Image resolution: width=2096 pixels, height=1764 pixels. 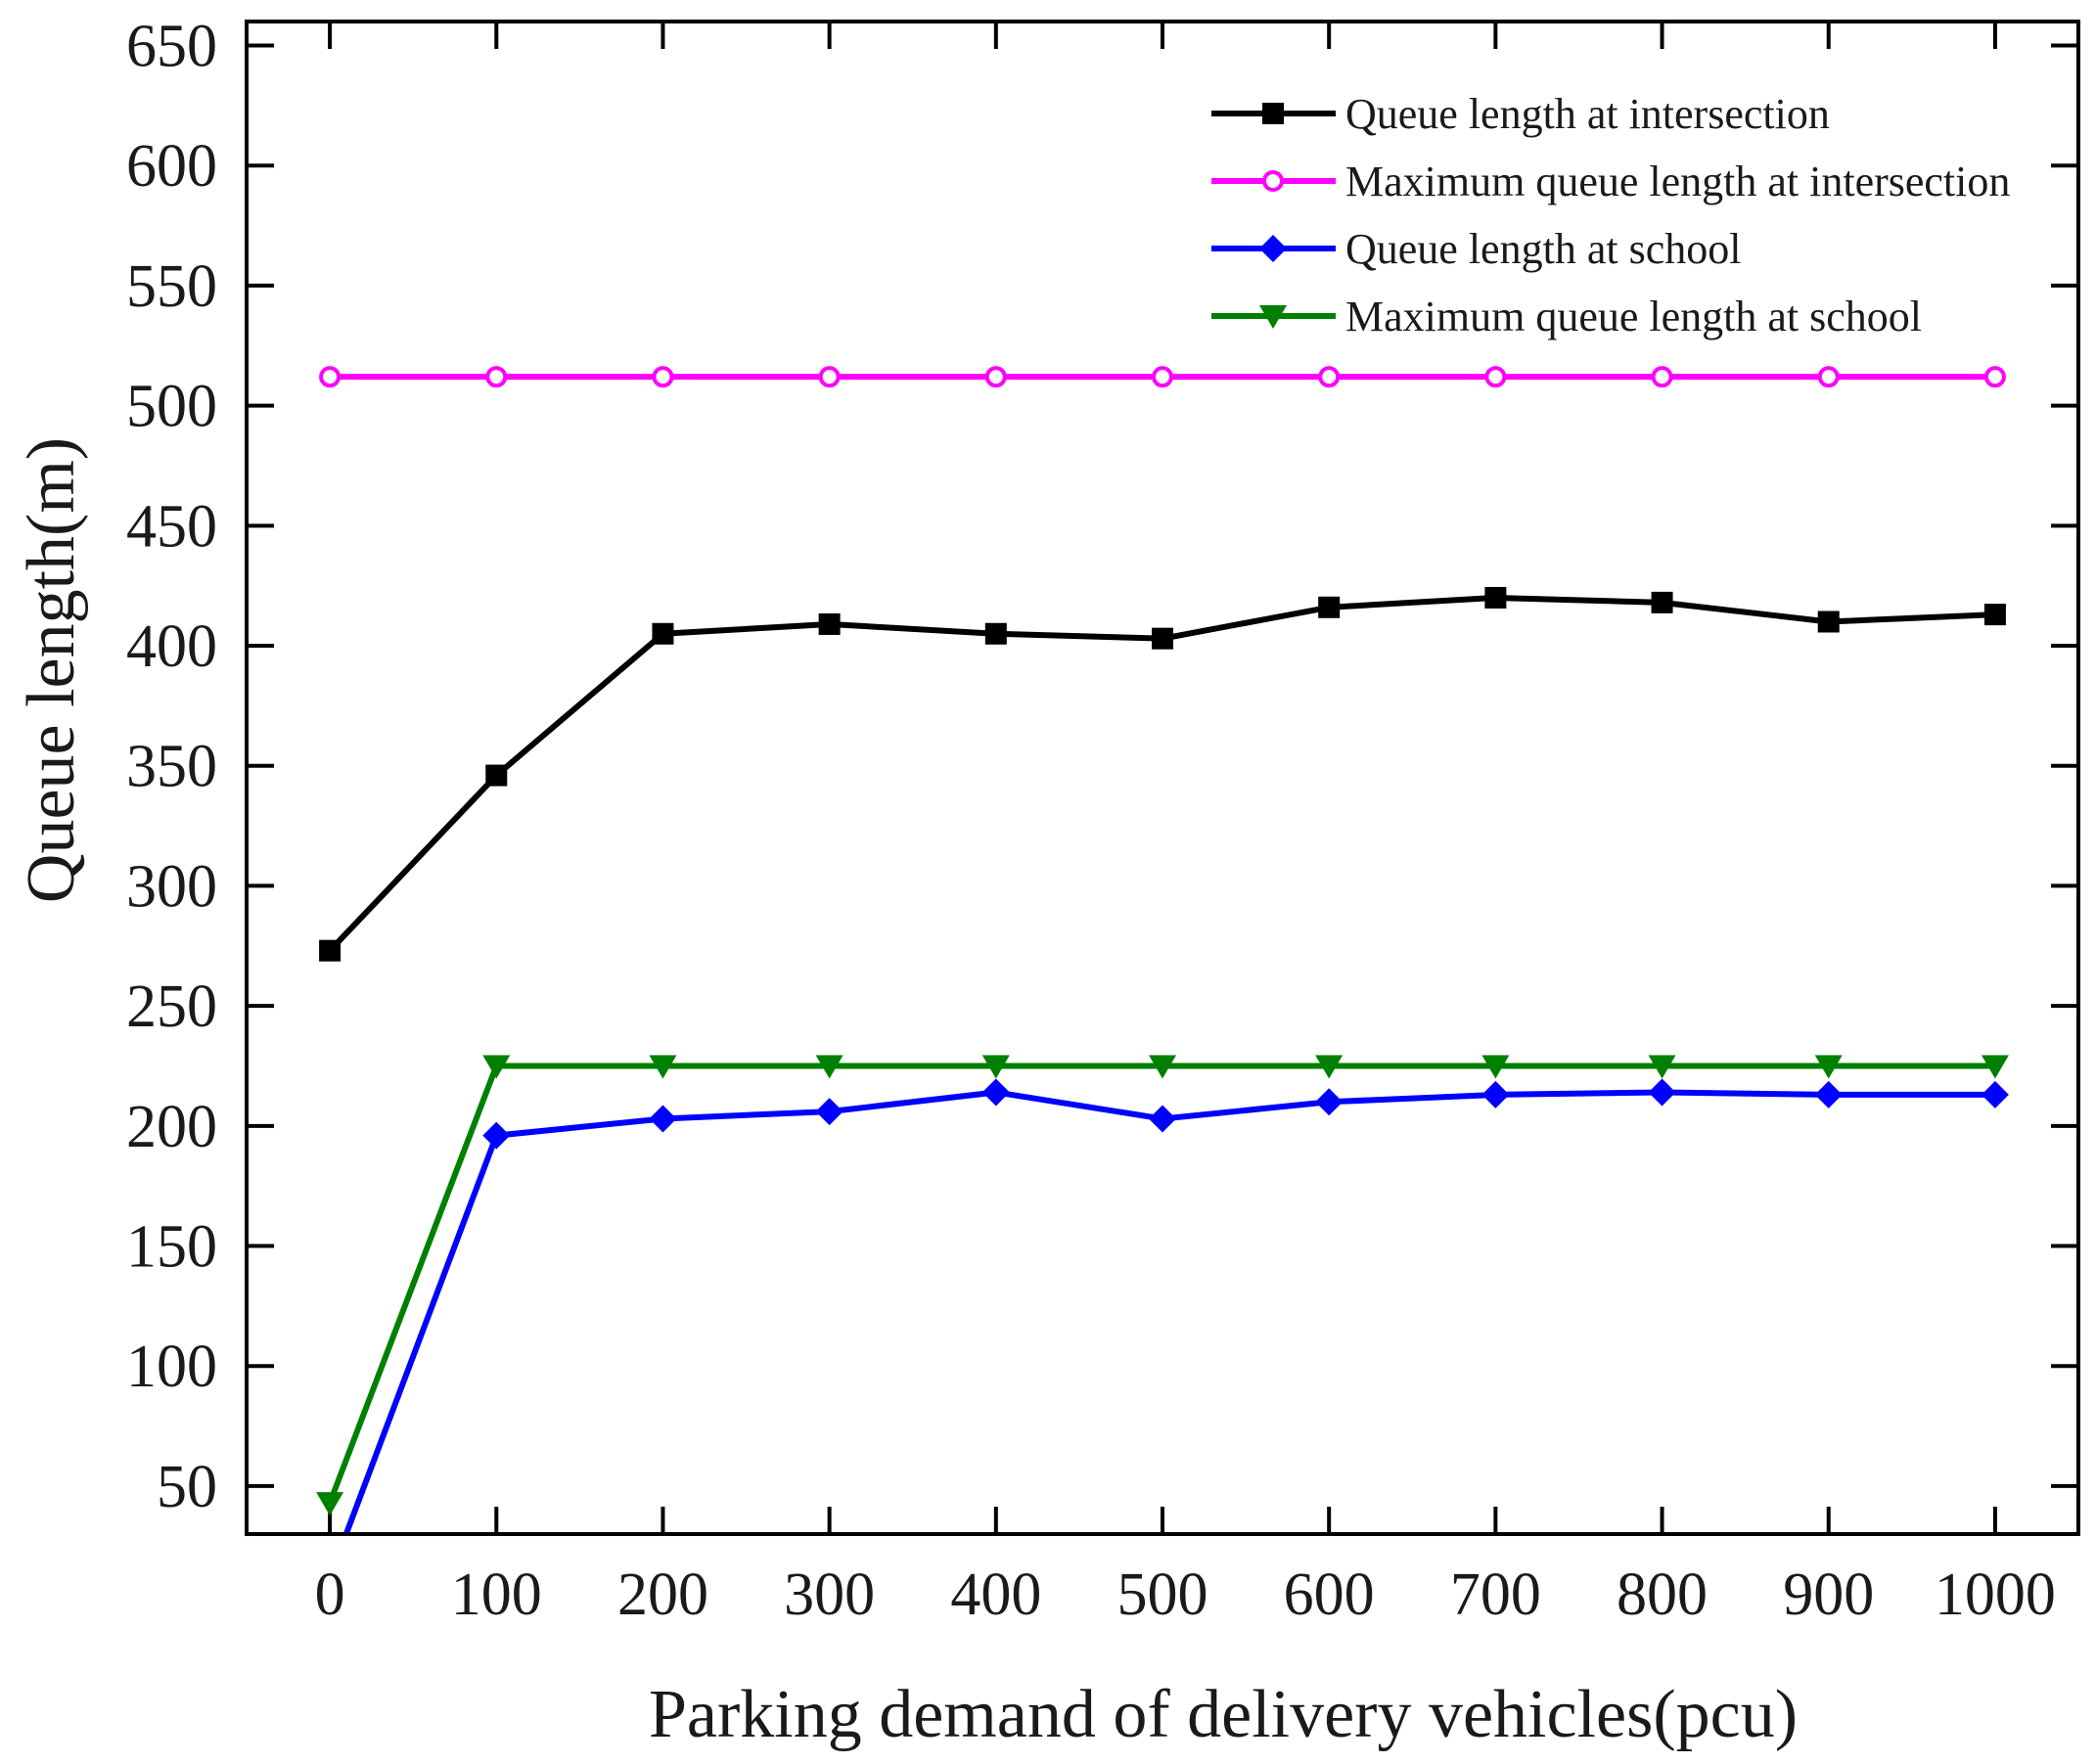 What do you see at coordinates (1995, 1594) in the screenshot?
I see `x-tick-label: 1000` at bounding box center [1995, 1594].